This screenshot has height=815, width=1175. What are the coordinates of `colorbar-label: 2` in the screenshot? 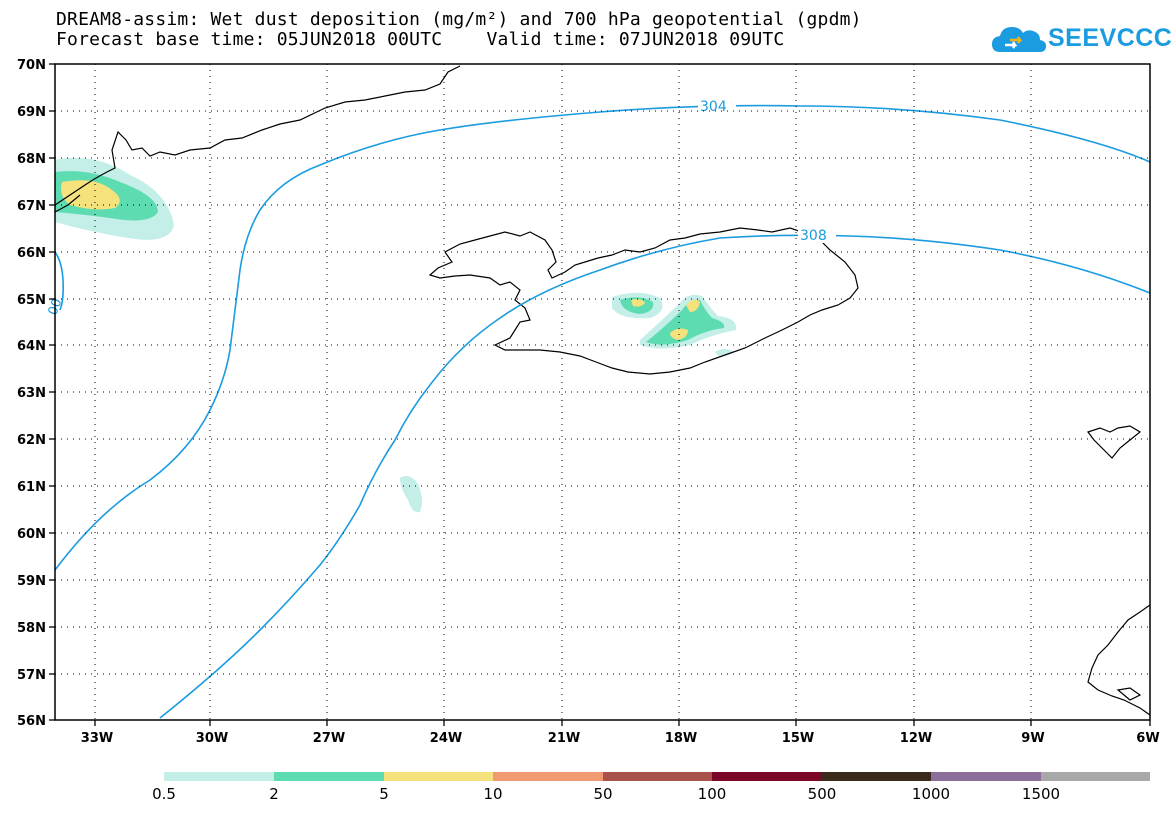 It's located at (274, 794).